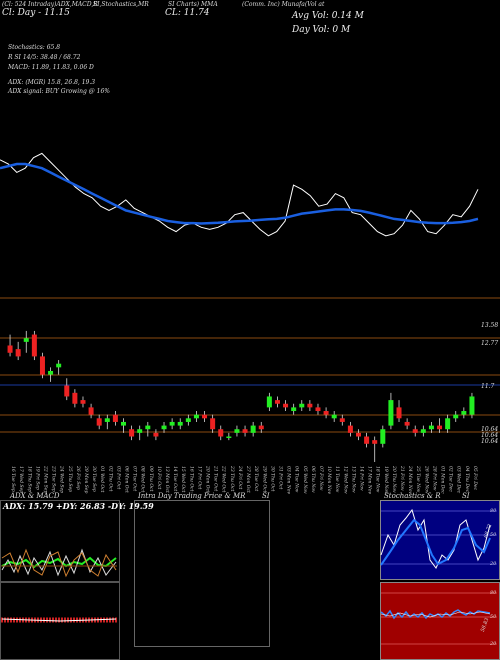 Image resolution: width=500 pixels, height=660 pixels. What do you see at coordinates (266, 496) in the screenshot?
I see `intraday-si-label: SI` at bounding box center [266, 496].